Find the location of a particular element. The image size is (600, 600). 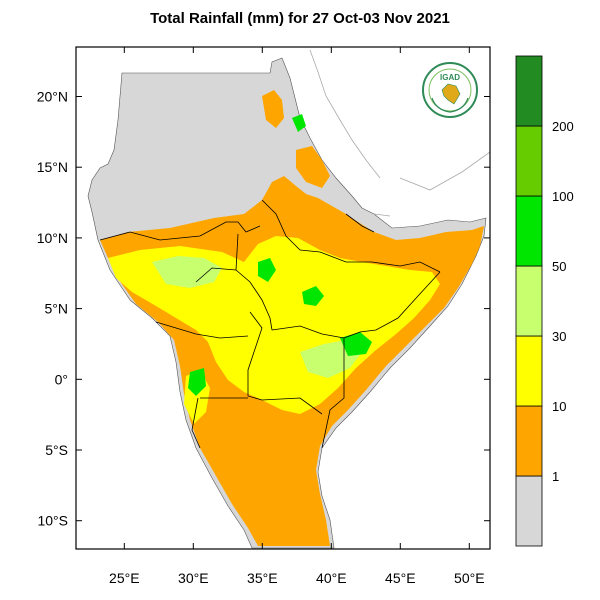

x-tick-label: 25°E is located at coordinates (124, 578).